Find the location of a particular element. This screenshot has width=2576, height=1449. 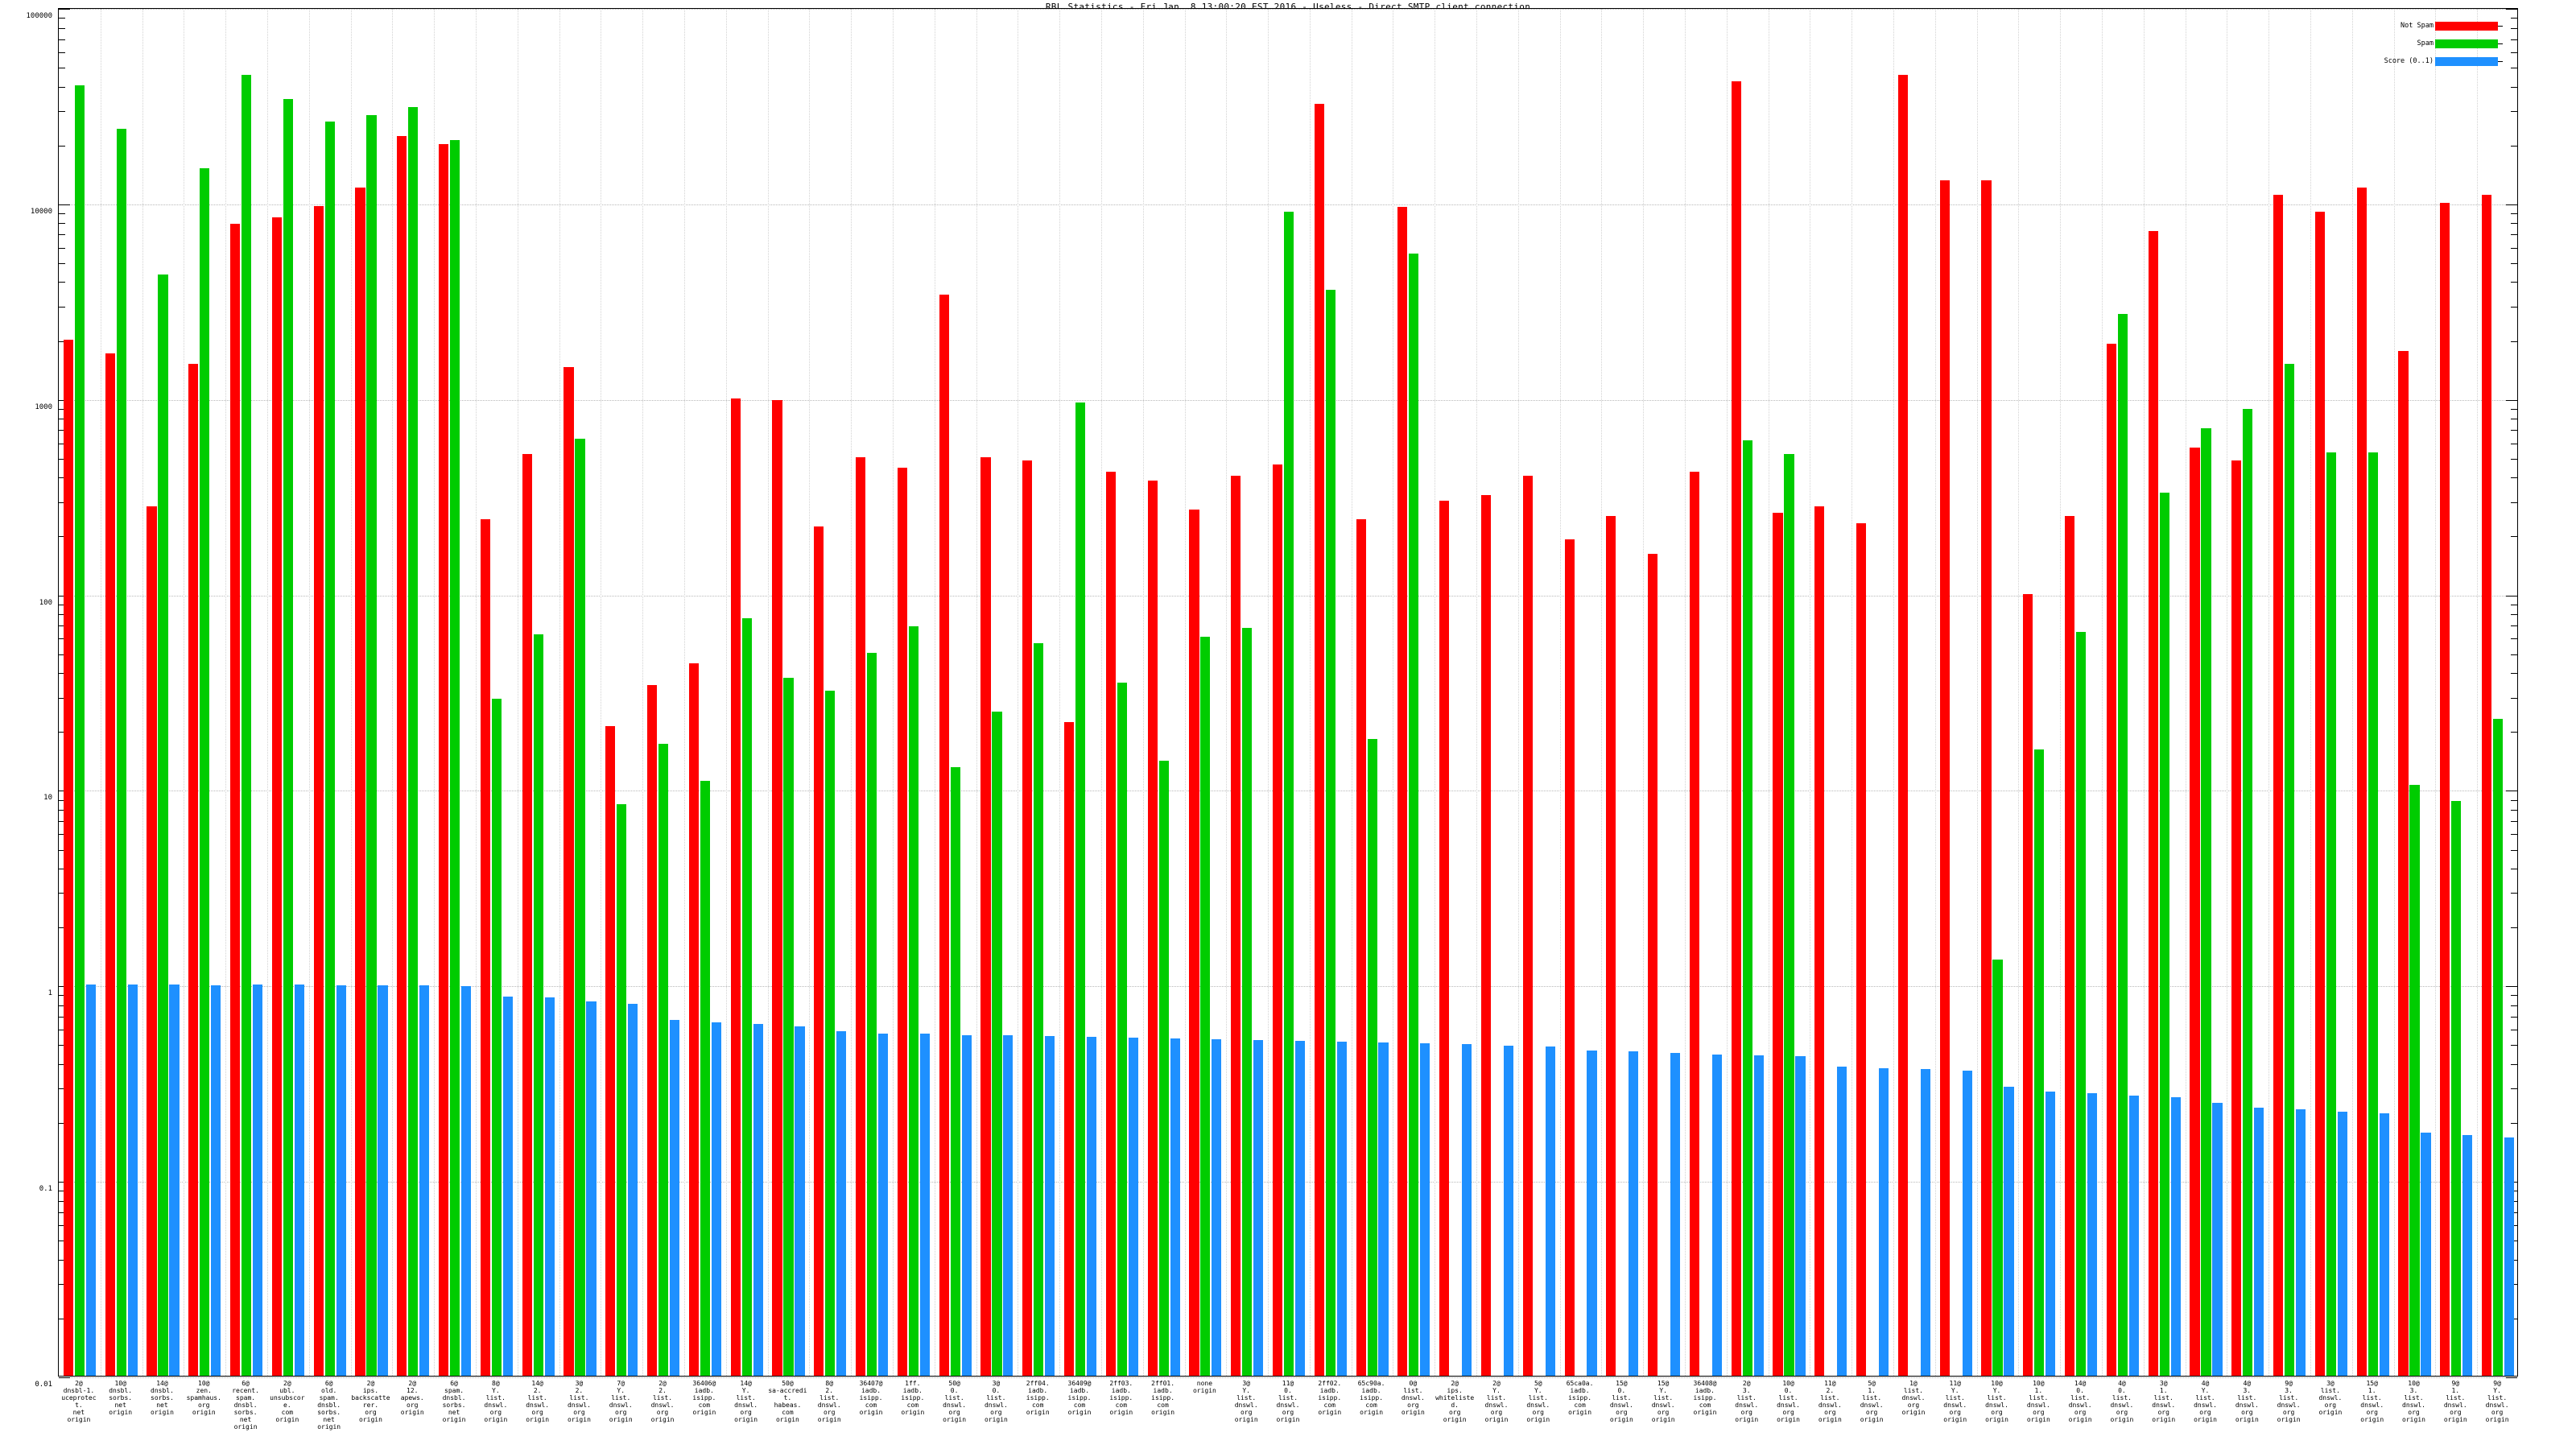

legend-item-not-spam: Not Spam is located at coordinates (2428, 26).